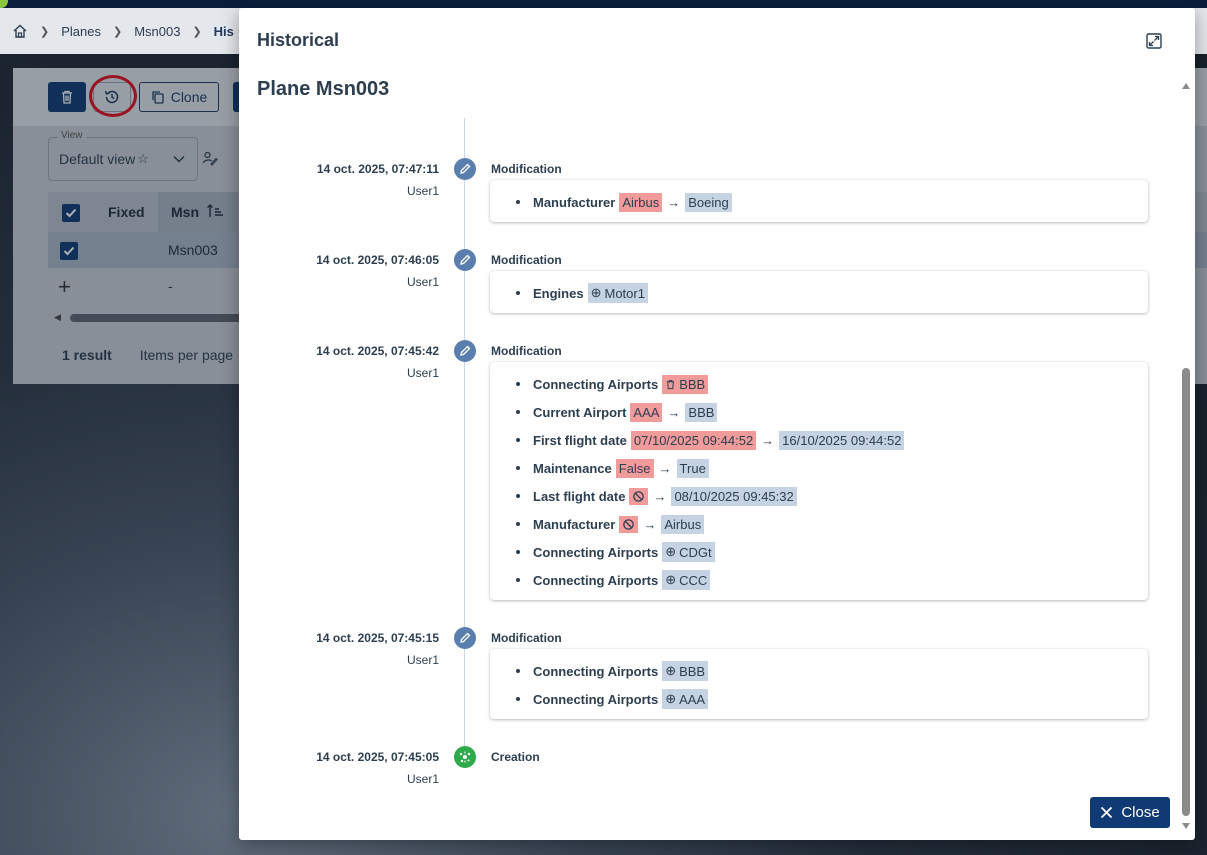 The image size is (1207, 855). I want to click on scroll-down-icon, so click(1186, 826).